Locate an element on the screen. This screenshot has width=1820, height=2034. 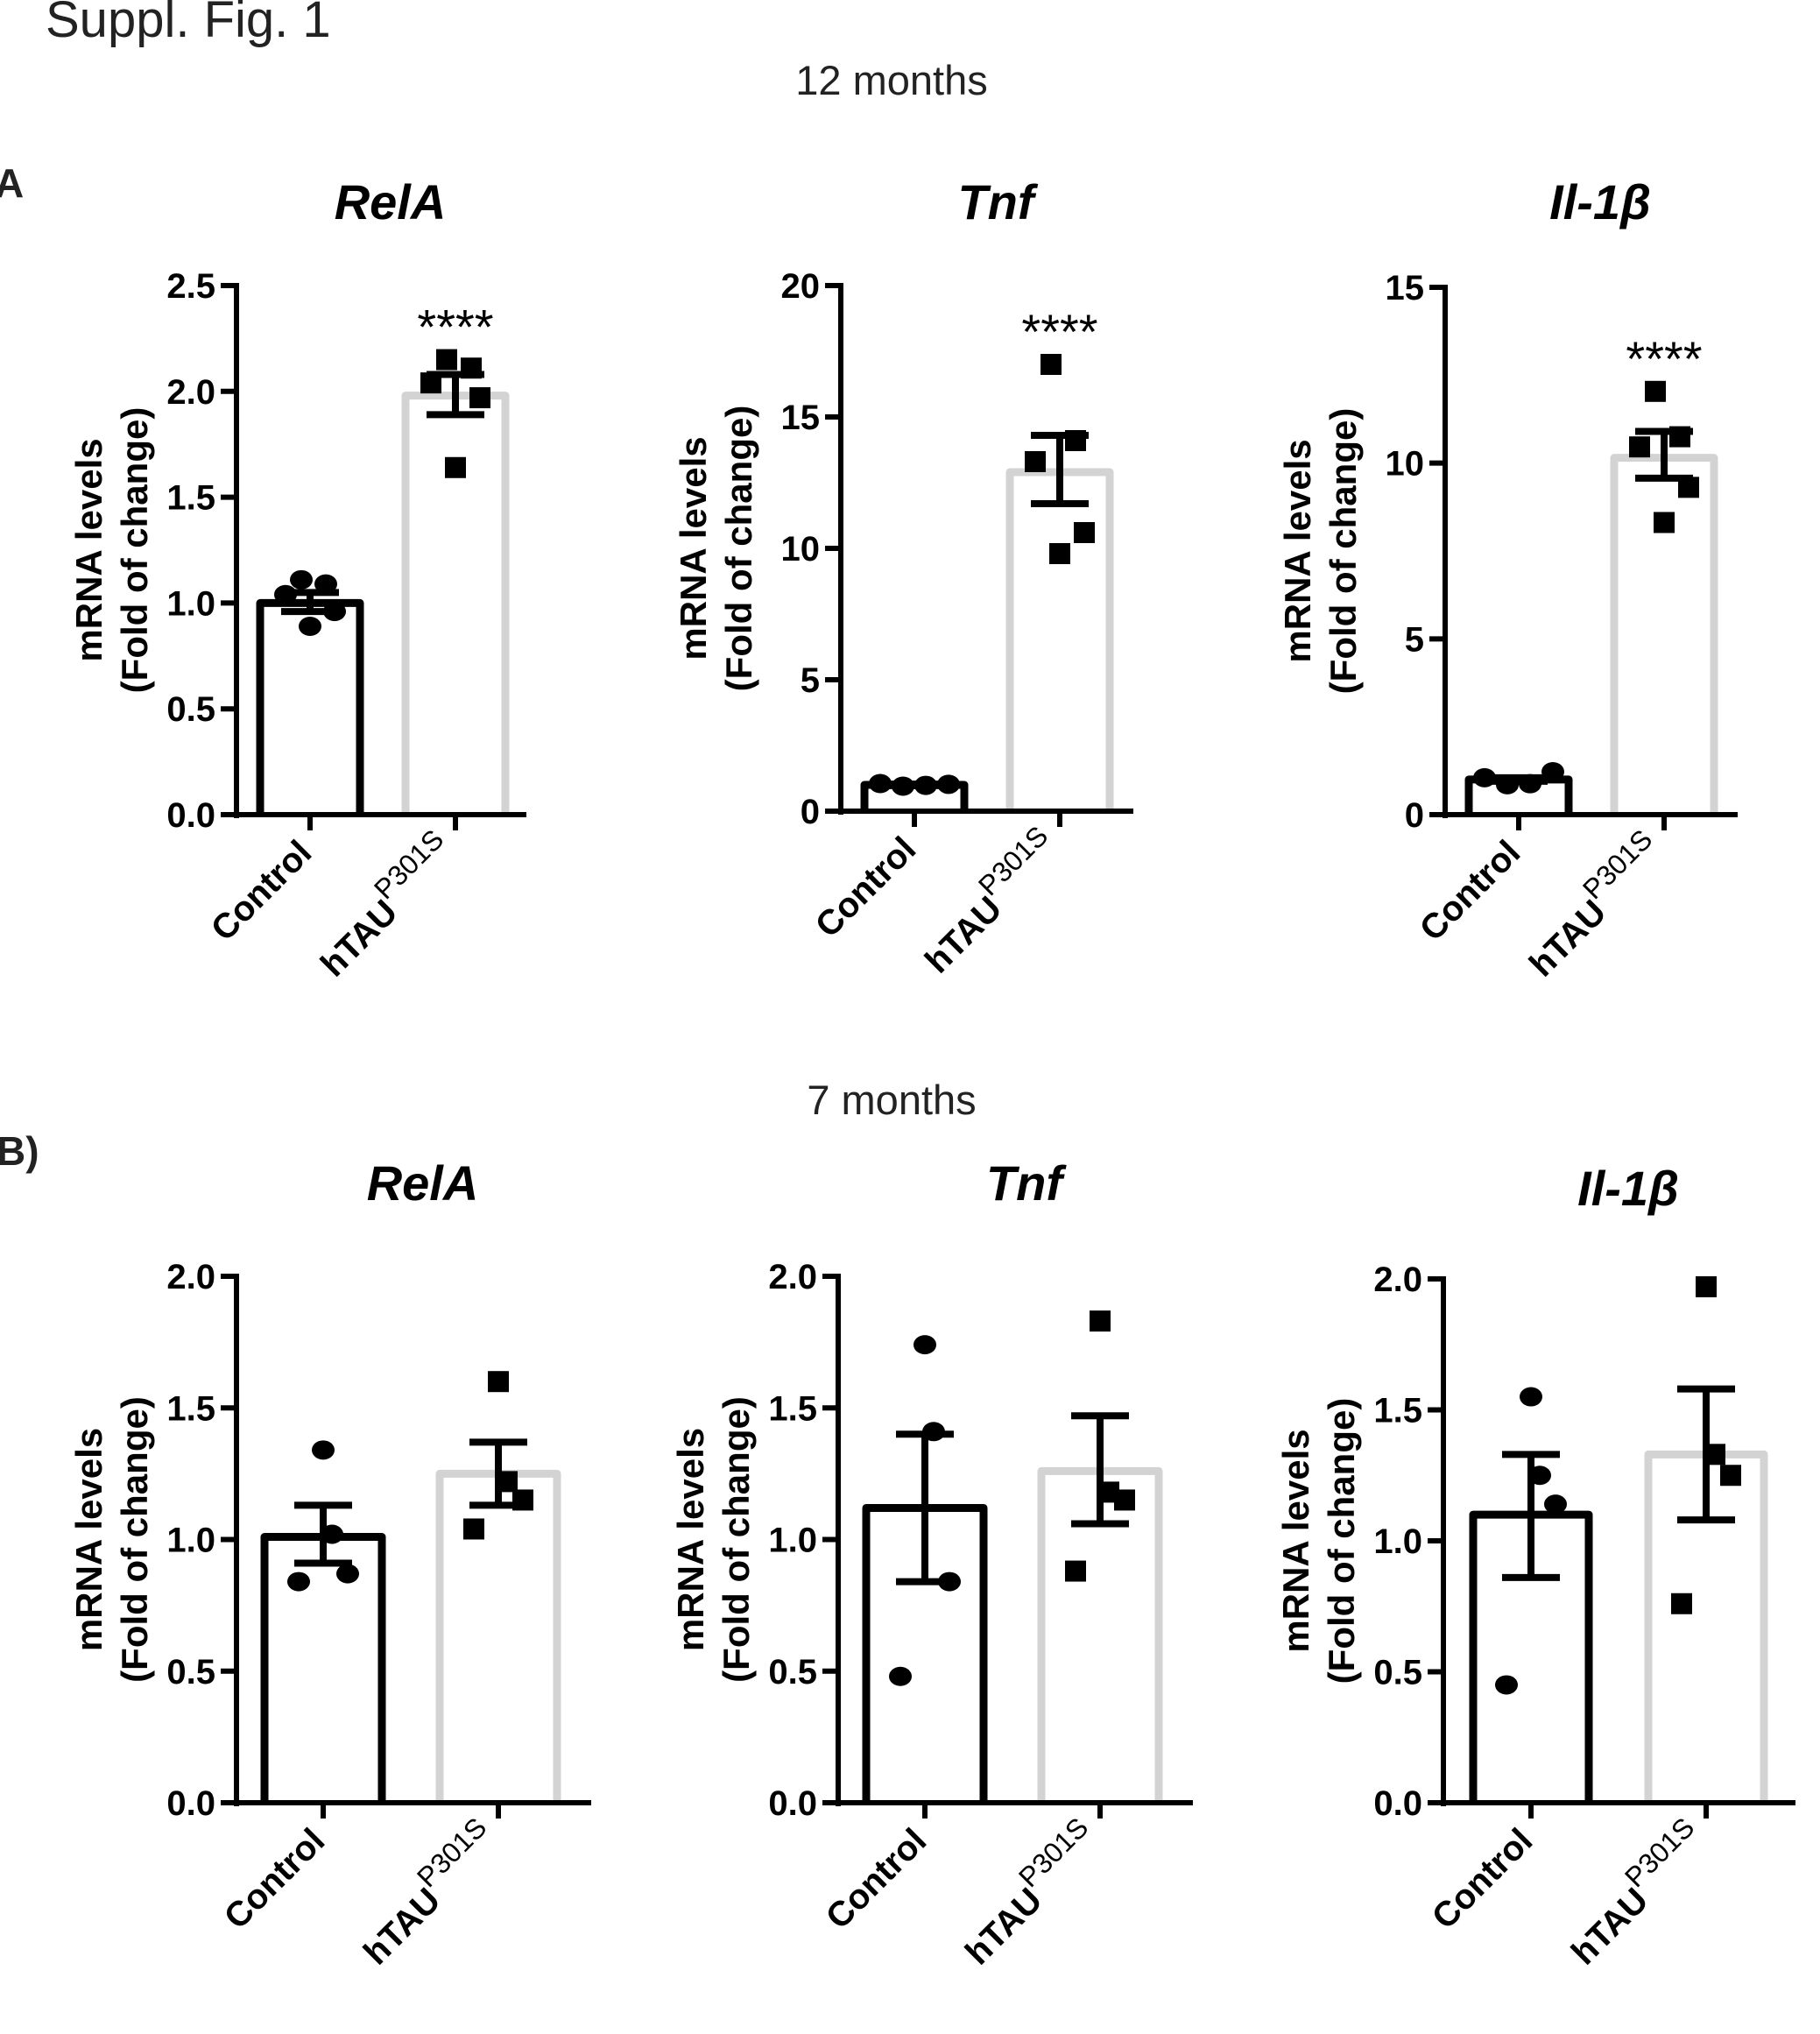
y-tick-label: 2.5 is located at coordinates (190, 286).